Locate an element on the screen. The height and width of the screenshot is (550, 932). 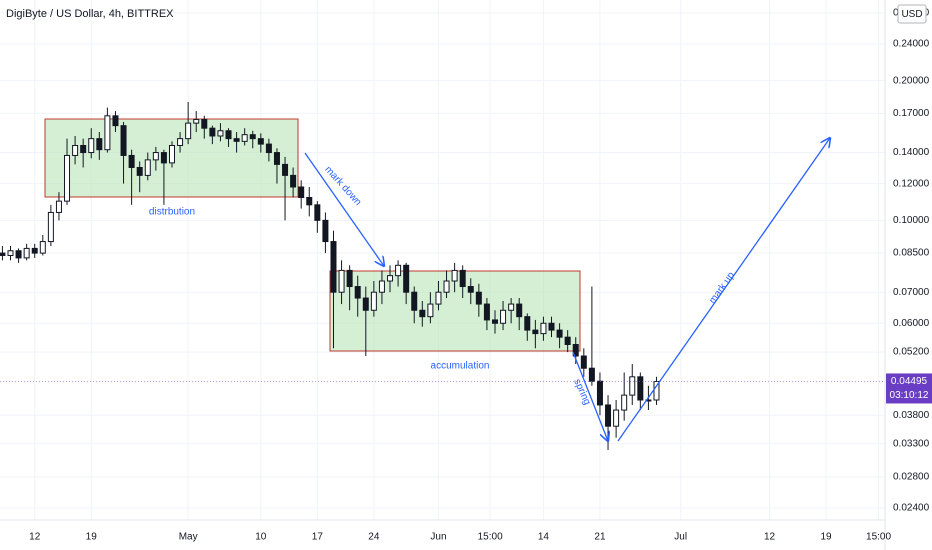
spring-arrow is located at coordinates (590, 396).